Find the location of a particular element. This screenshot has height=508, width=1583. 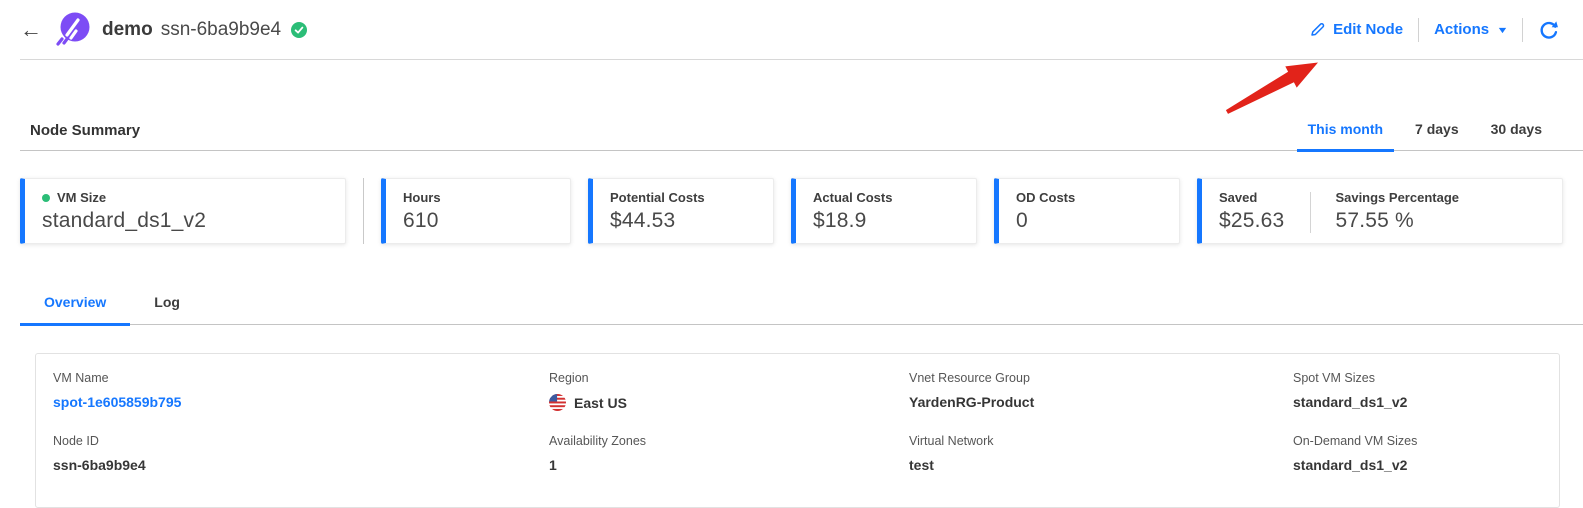

healthy-status-icon is located at coordinates (299, 29).